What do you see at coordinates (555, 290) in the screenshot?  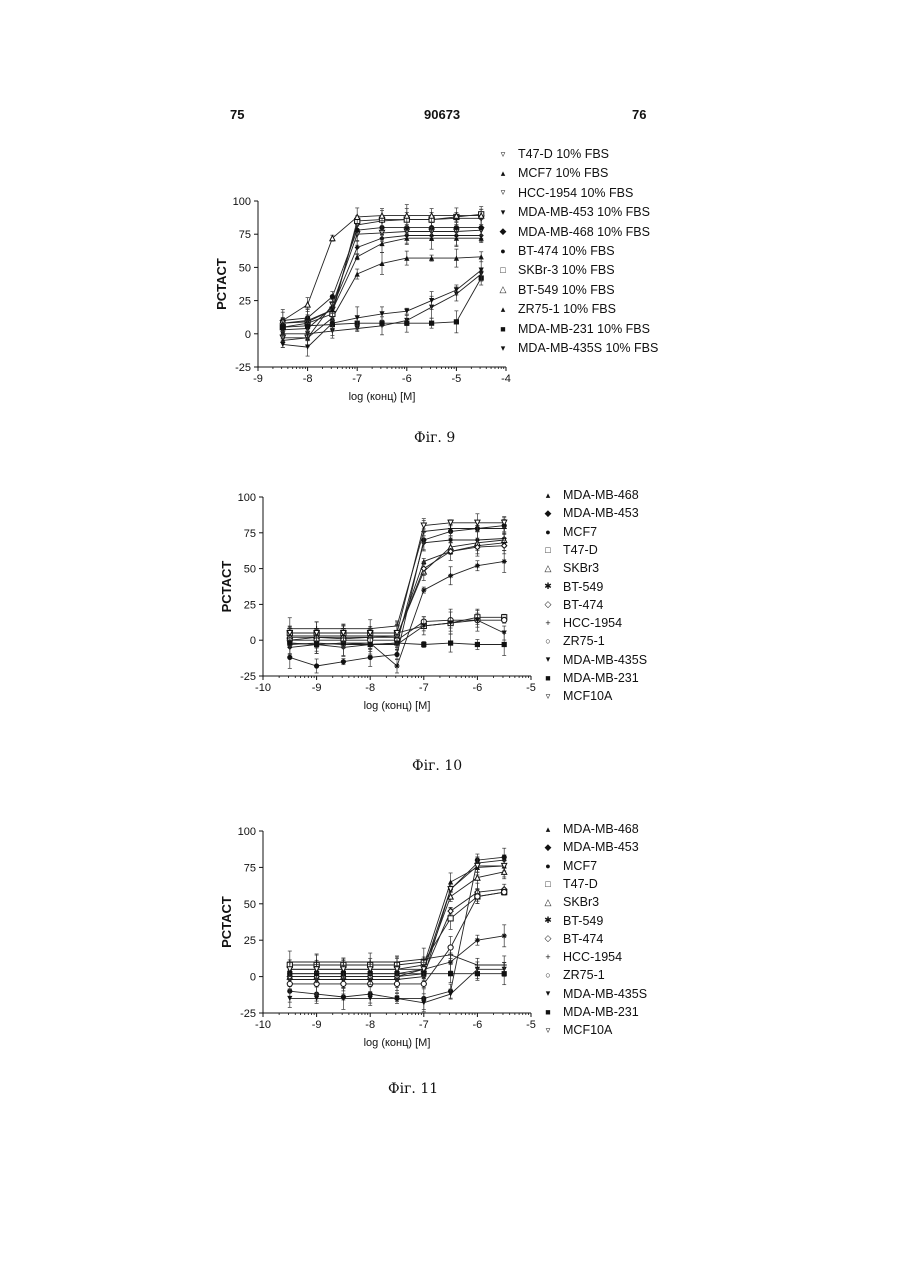 I see `legend-item: △BT-549 10% FBS` at bounding box center [555, 290].